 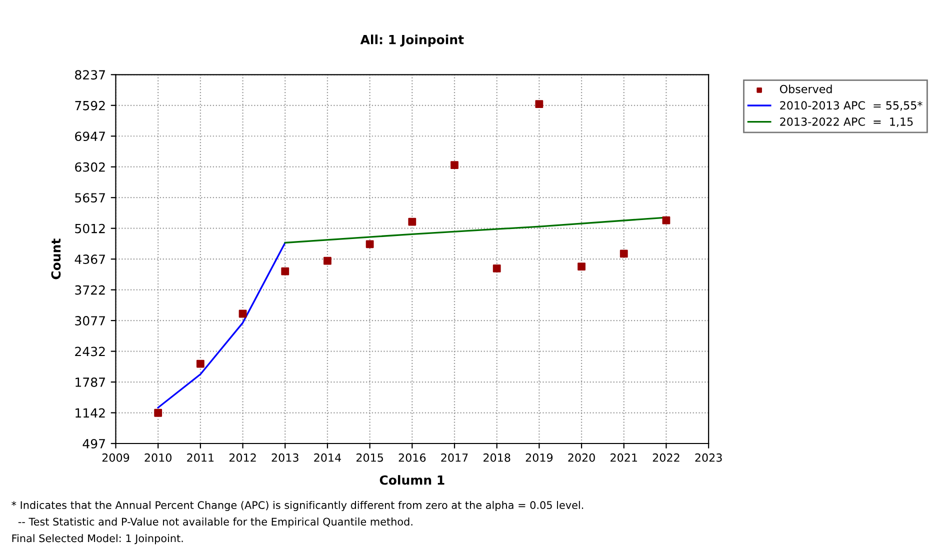 I want to click on x-tick-label: 2015, so click(x=369, y=457).